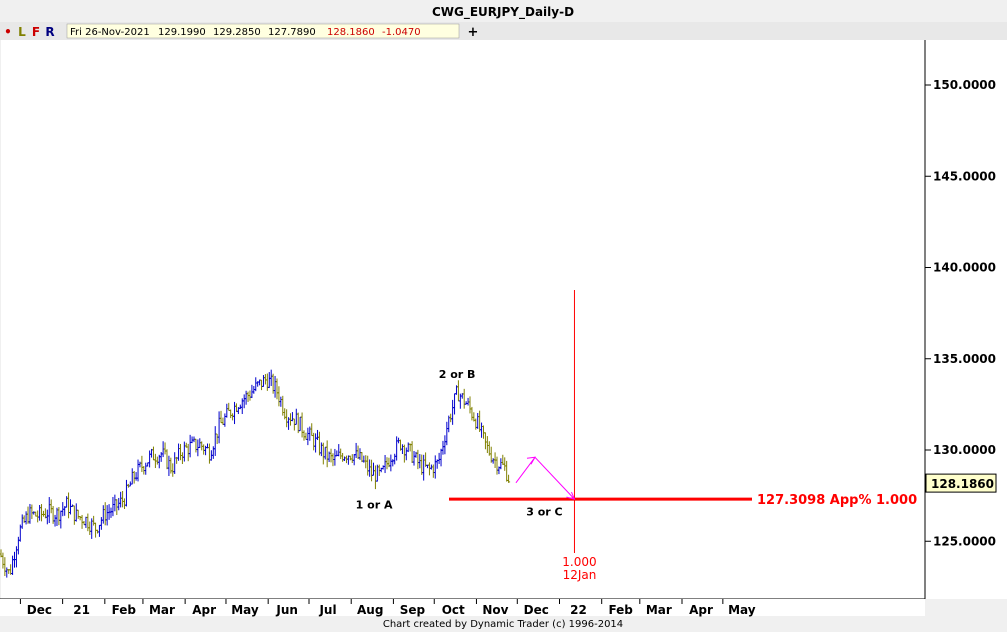  I want to click on y-axis-panel, so click(966, 319).